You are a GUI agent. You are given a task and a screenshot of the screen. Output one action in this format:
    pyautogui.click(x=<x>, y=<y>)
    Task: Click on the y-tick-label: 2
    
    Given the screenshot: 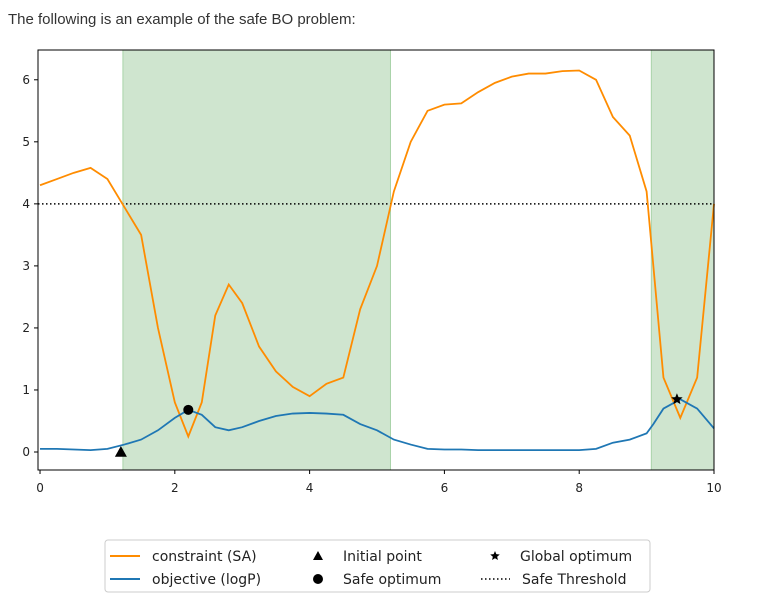 What is the action you would take?
    pyautogui.click(x=26, y=328)
    